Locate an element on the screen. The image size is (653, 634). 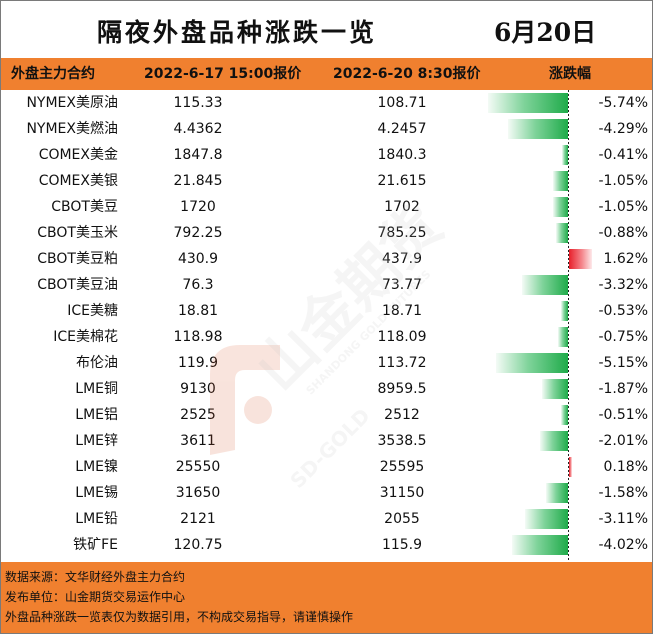
price-0617: 118.98 is located at coordinates (198, 337).